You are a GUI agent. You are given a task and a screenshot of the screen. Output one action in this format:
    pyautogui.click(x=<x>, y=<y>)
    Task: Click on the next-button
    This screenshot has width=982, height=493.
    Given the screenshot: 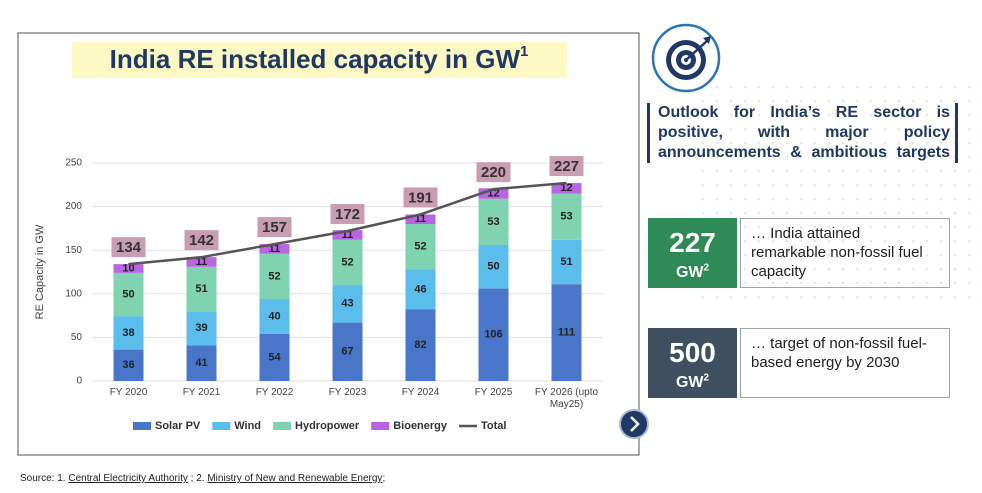 What is the action you would take?
    pyautogui.click(x=634, y=424)
    